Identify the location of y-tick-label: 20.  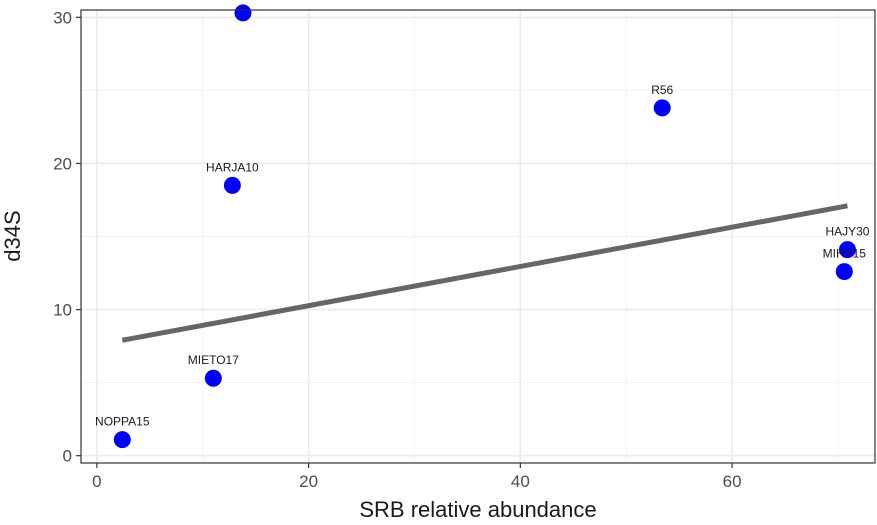
(62, 163).